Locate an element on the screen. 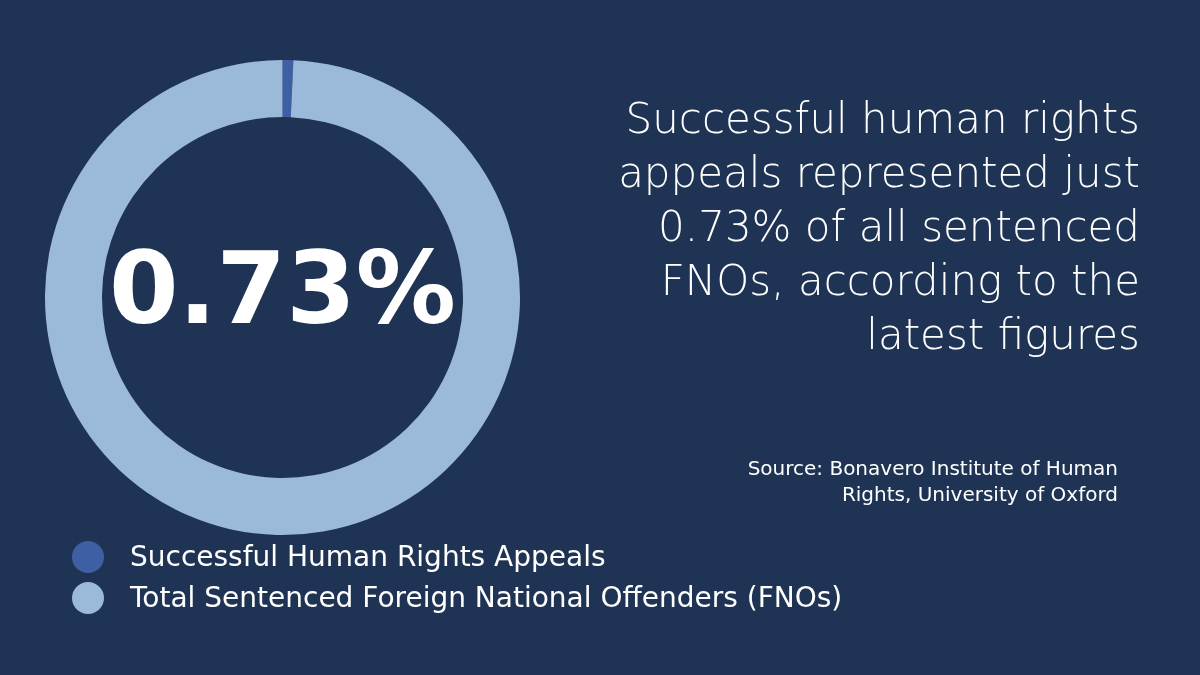 The image size is (1200, 675). text: 0.73% is located at coordinates (282, 289).